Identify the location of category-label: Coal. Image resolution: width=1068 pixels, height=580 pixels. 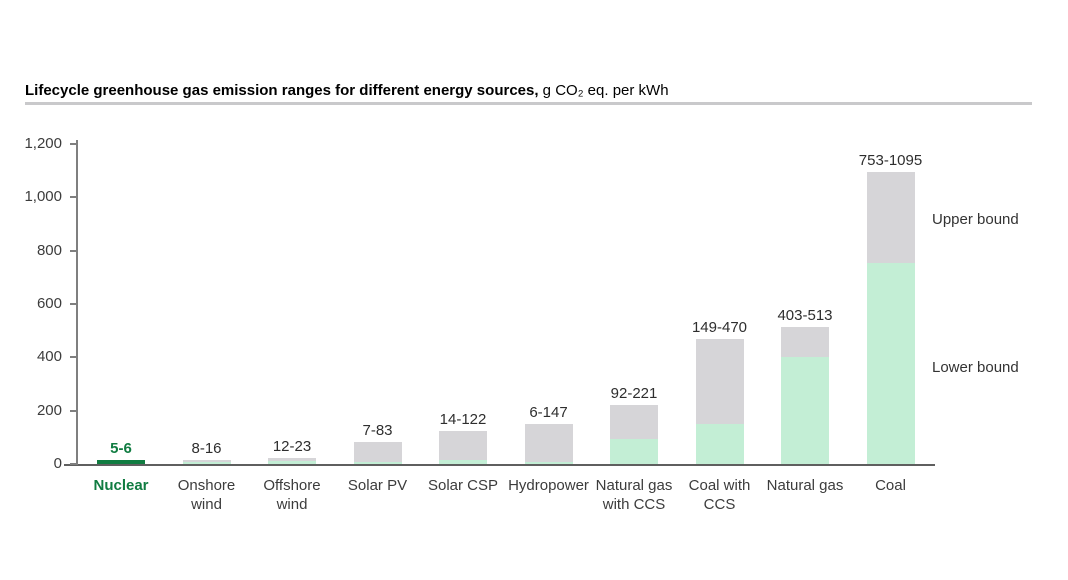
(890, 485).